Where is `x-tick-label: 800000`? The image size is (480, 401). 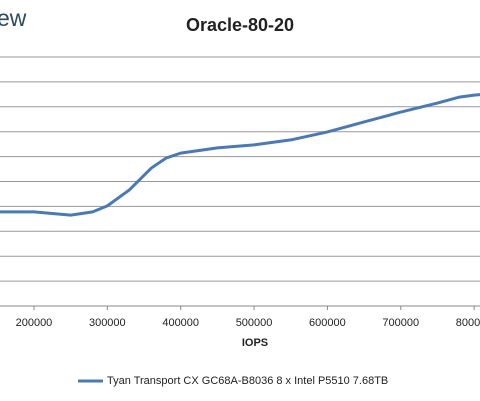 x-tick-label: 800000 is located at coordinates (468, 323).